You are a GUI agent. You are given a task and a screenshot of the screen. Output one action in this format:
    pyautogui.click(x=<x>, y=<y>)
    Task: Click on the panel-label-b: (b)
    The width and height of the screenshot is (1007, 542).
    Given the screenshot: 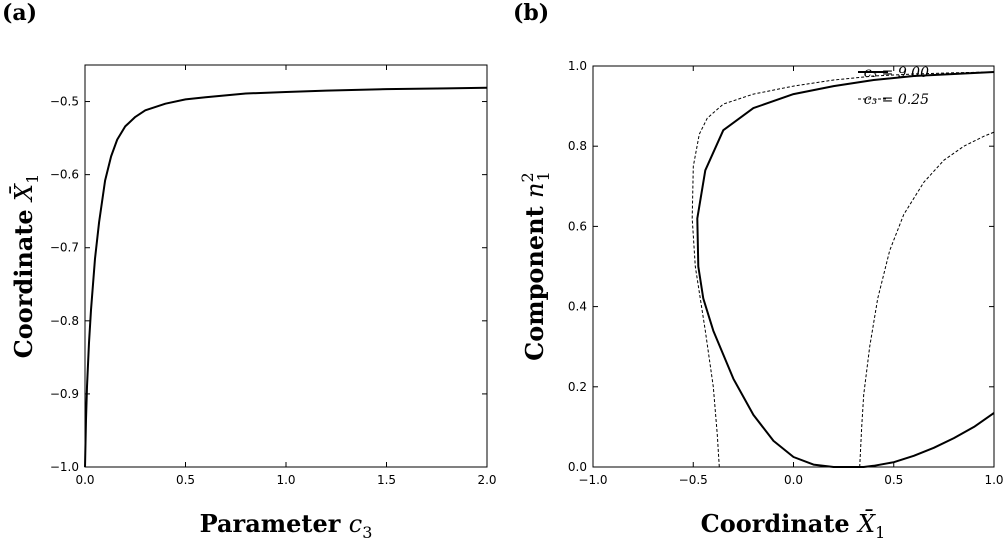 What is the action you would take?
    pyautogui.click(x=531, y=13)
    